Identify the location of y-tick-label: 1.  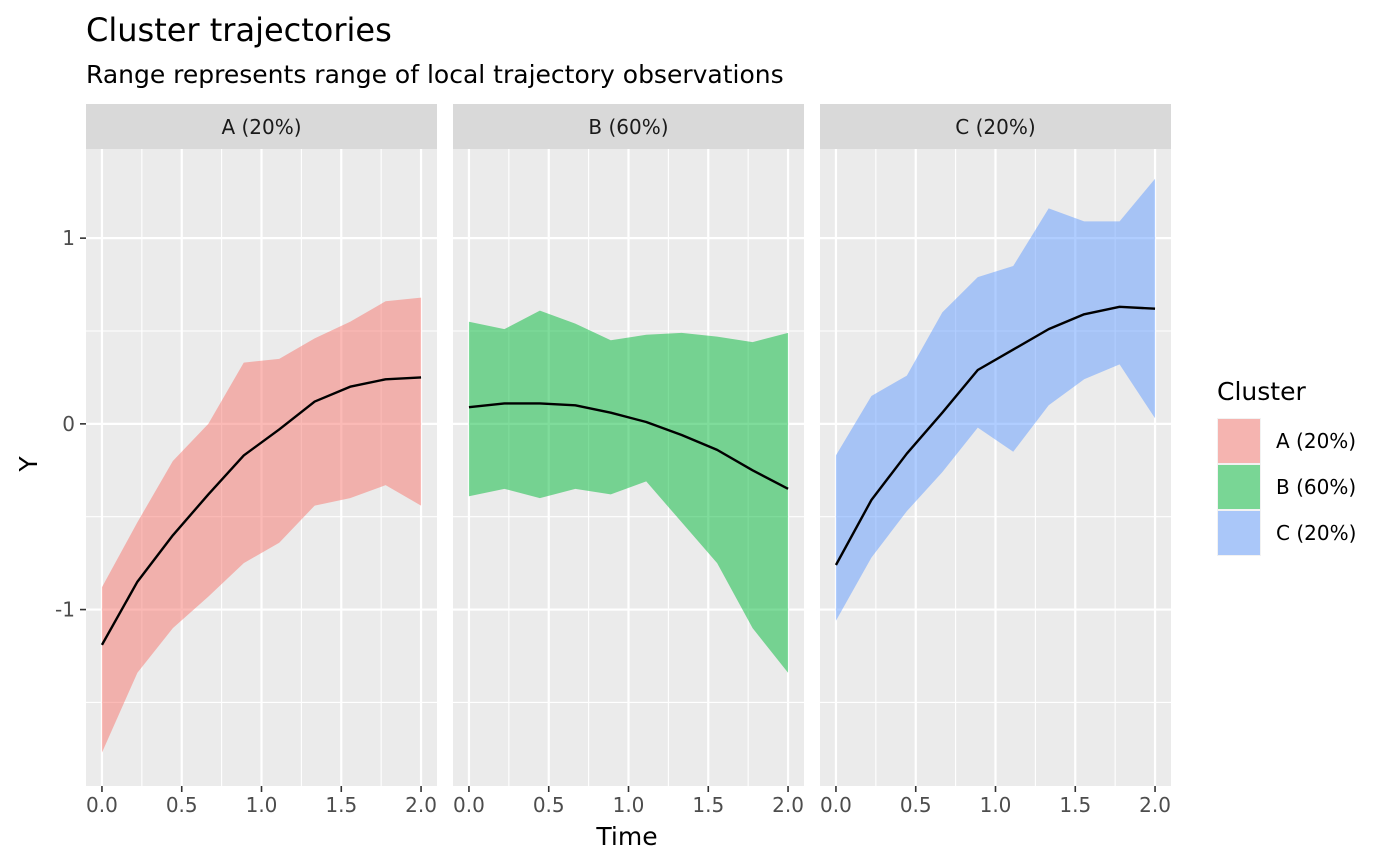
(68, 238).